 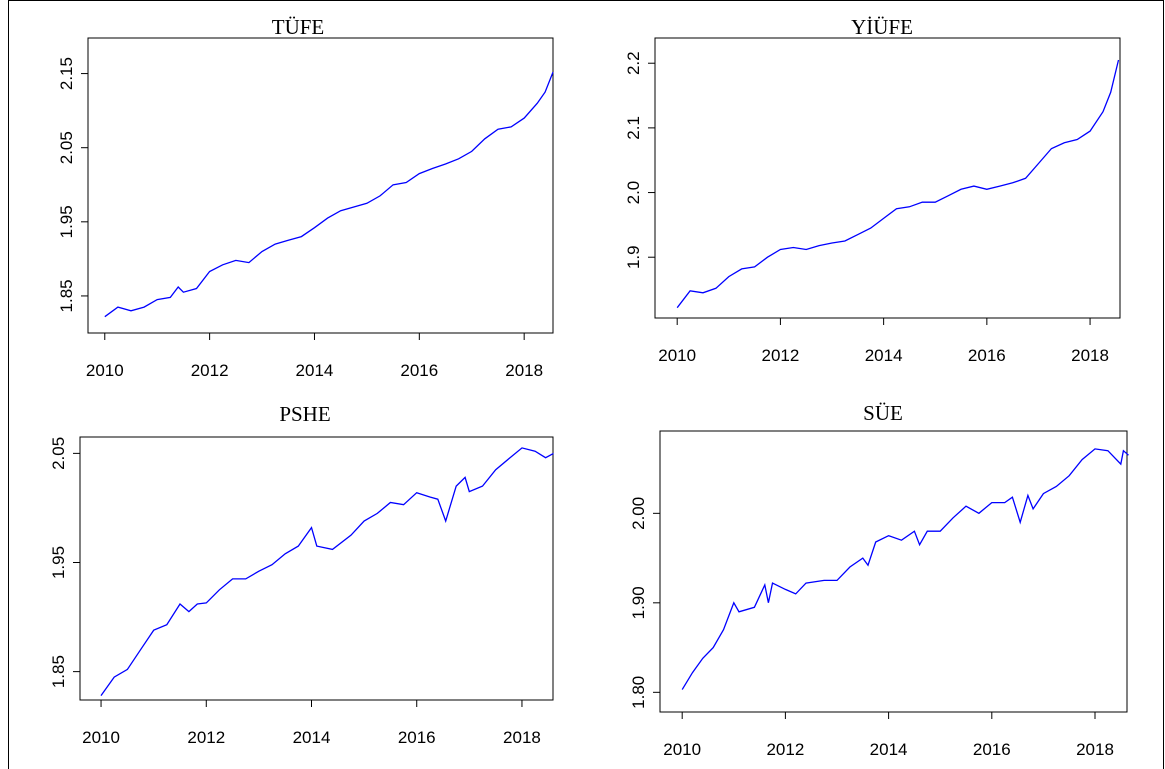 What do you see at coordinates (638, 513) in the screenshot?
I see `y-tick-label: 2.00` at bounding box center [638, 513].